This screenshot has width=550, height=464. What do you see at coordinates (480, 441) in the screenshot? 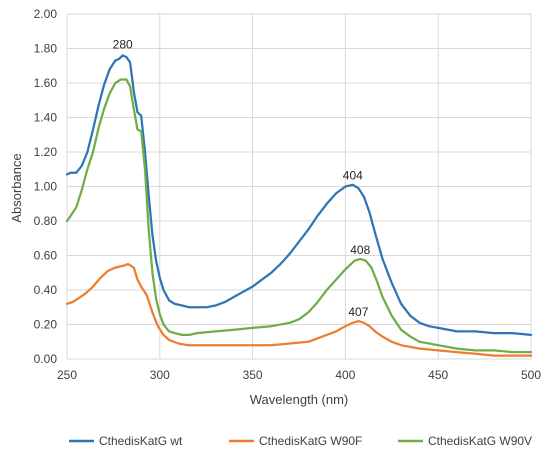
I see `legend-label: CthedisKatG W90V` at bounding box center [480, 441].